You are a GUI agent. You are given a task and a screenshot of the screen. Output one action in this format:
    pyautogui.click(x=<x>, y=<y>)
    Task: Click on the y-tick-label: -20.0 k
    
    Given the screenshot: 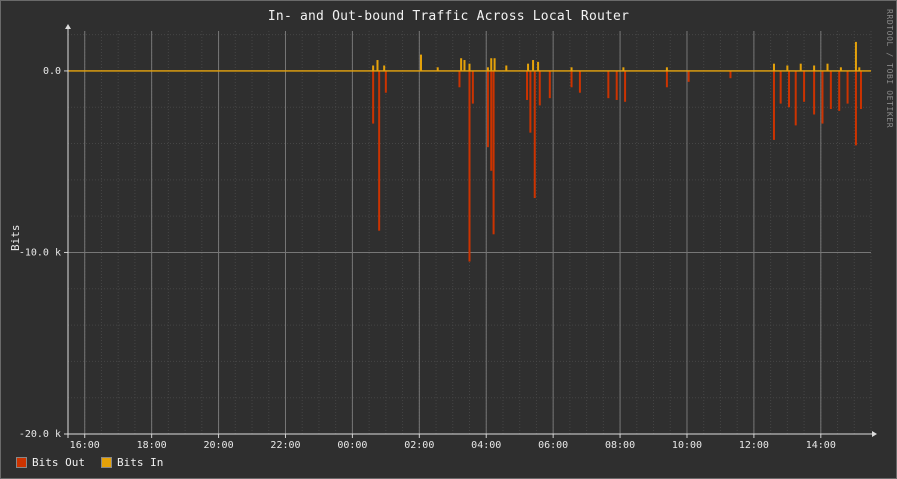 What is the action you would take?
    pyautogui.click(x=40, y=434)
    